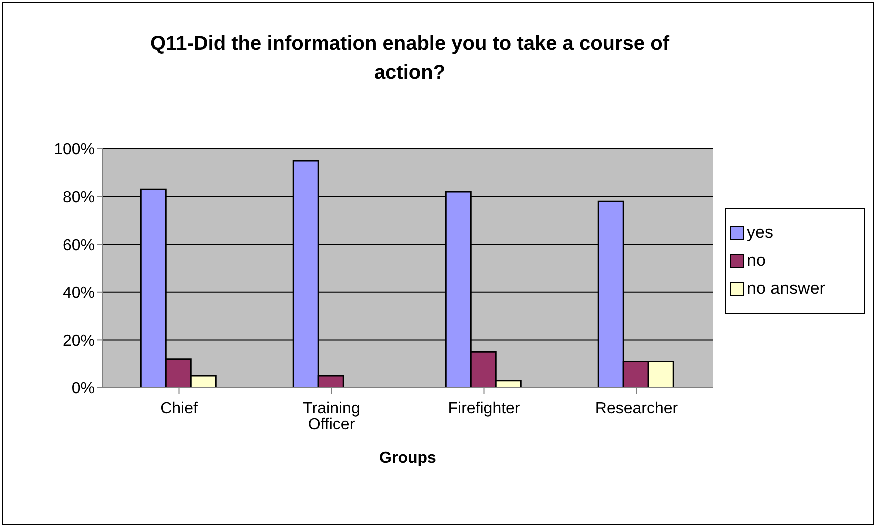 The height and width of the screenshot is (527, 876). Describe the element at coordinates (78, 293) in the screenshot. I see `y-tick-label: 40%` at that location.